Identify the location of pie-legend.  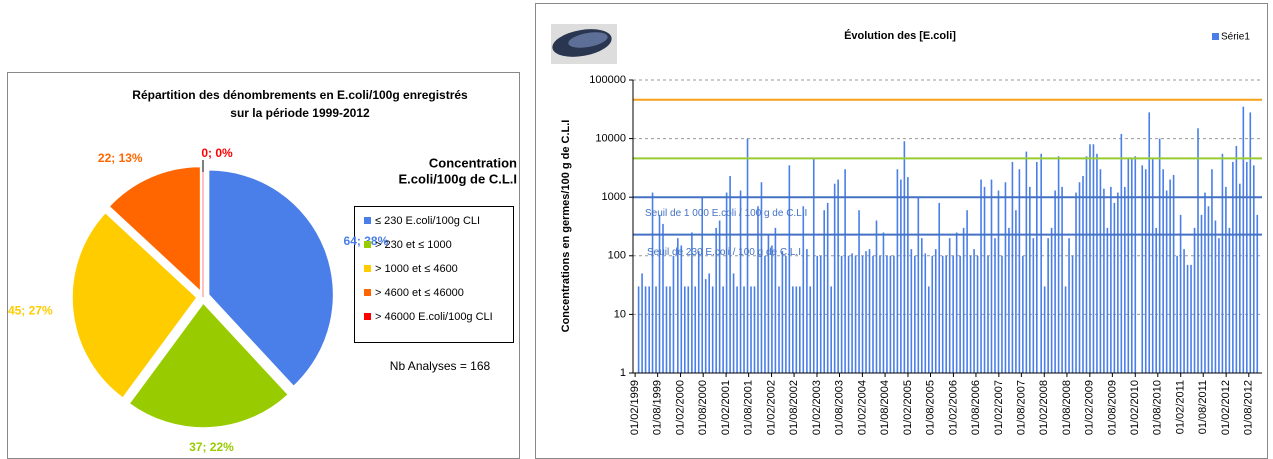
(434, 274).